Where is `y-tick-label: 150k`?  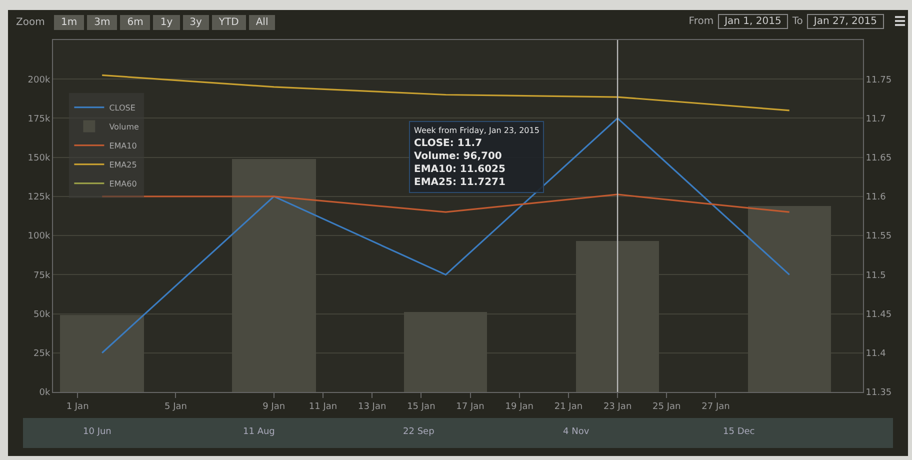 y-tick-label: 150k is located at coordinates (39, 158).